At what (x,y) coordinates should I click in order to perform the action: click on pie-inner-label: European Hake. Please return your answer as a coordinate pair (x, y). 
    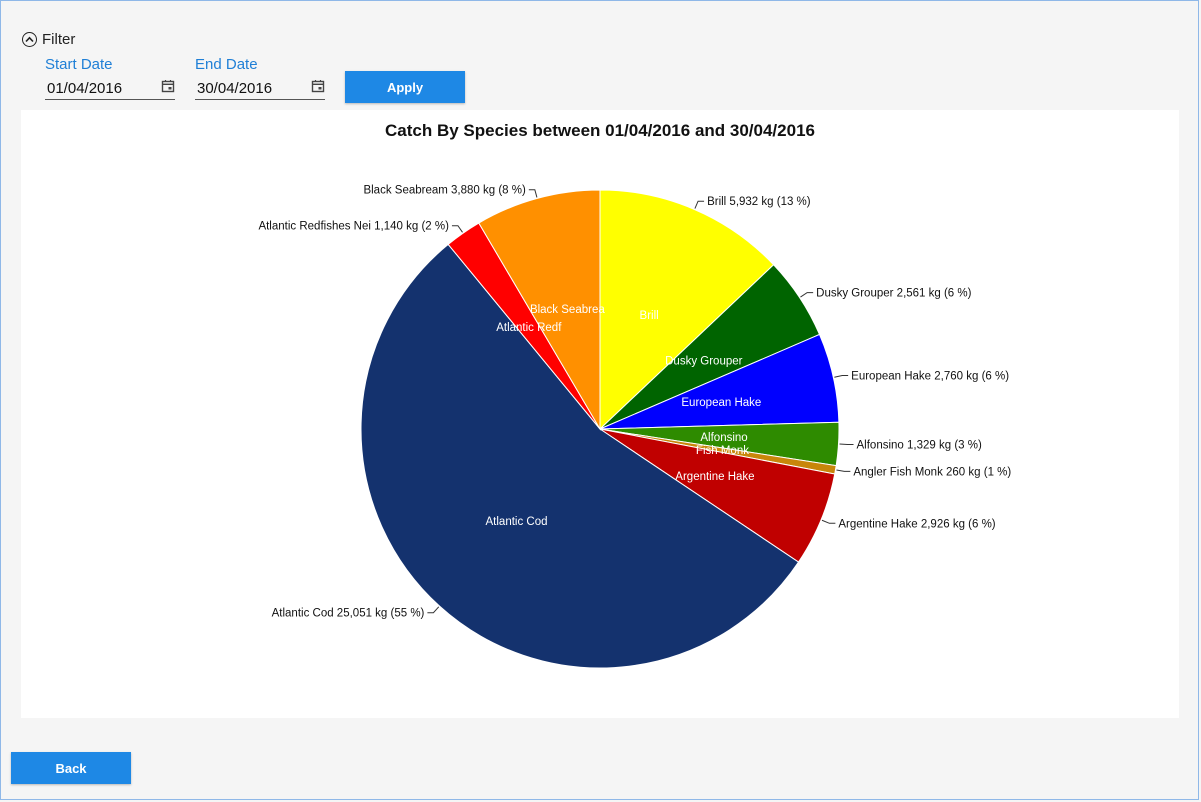
    Looking at the image, I should click on (721, 403).